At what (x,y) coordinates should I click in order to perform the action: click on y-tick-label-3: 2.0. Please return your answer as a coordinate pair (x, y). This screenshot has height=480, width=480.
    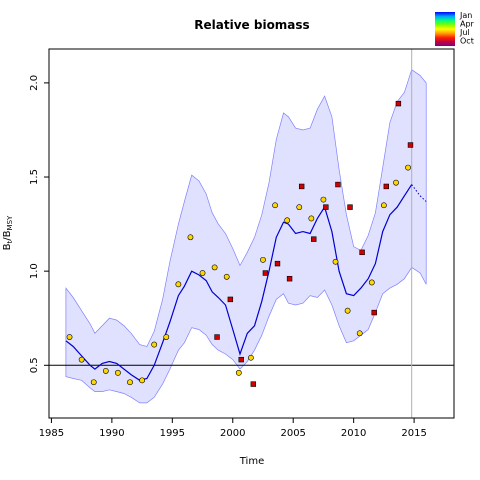
    Looking at the image, I should click on (34, 83).